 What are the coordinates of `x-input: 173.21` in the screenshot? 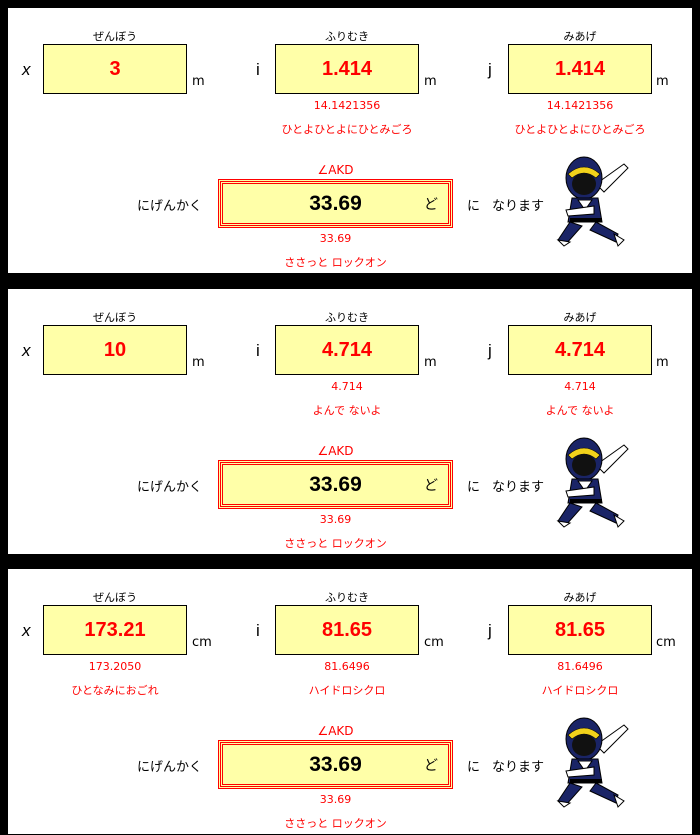 It's located at (115, 630).